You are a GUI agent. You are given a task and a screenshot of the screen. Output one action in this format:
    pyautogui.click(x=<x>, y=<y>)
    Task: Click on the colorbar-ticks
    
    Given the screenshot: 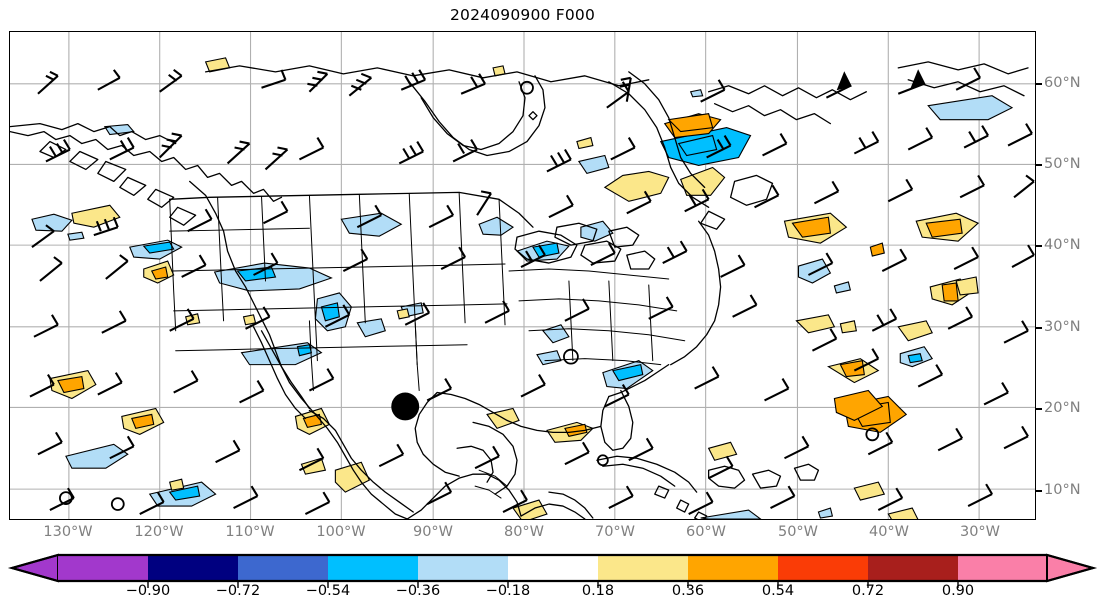 What is the action you would take?
    pyautogui.click(x=553, y=584)
    